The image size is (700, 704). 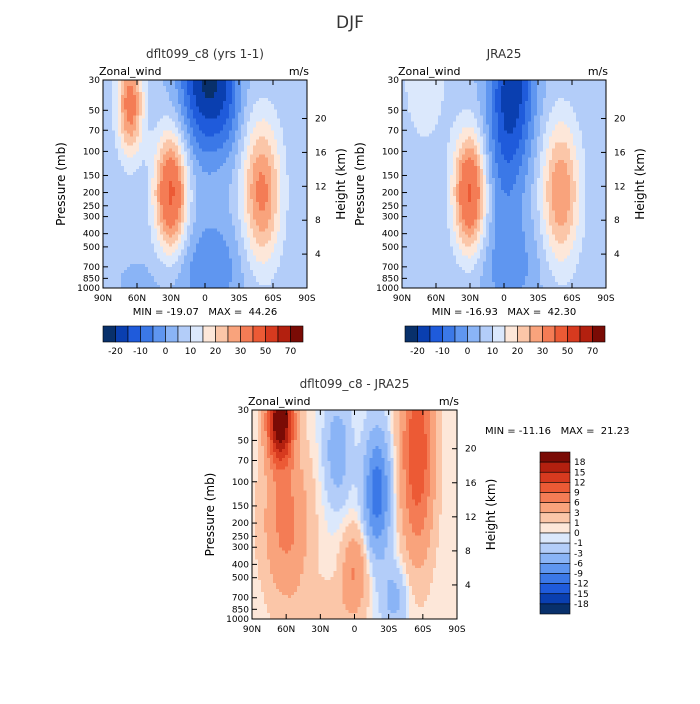 What do you see at coordinates (91, 248) in the screenshot?
I see `y-tick-label: 500` at bounding box center [91, 248].